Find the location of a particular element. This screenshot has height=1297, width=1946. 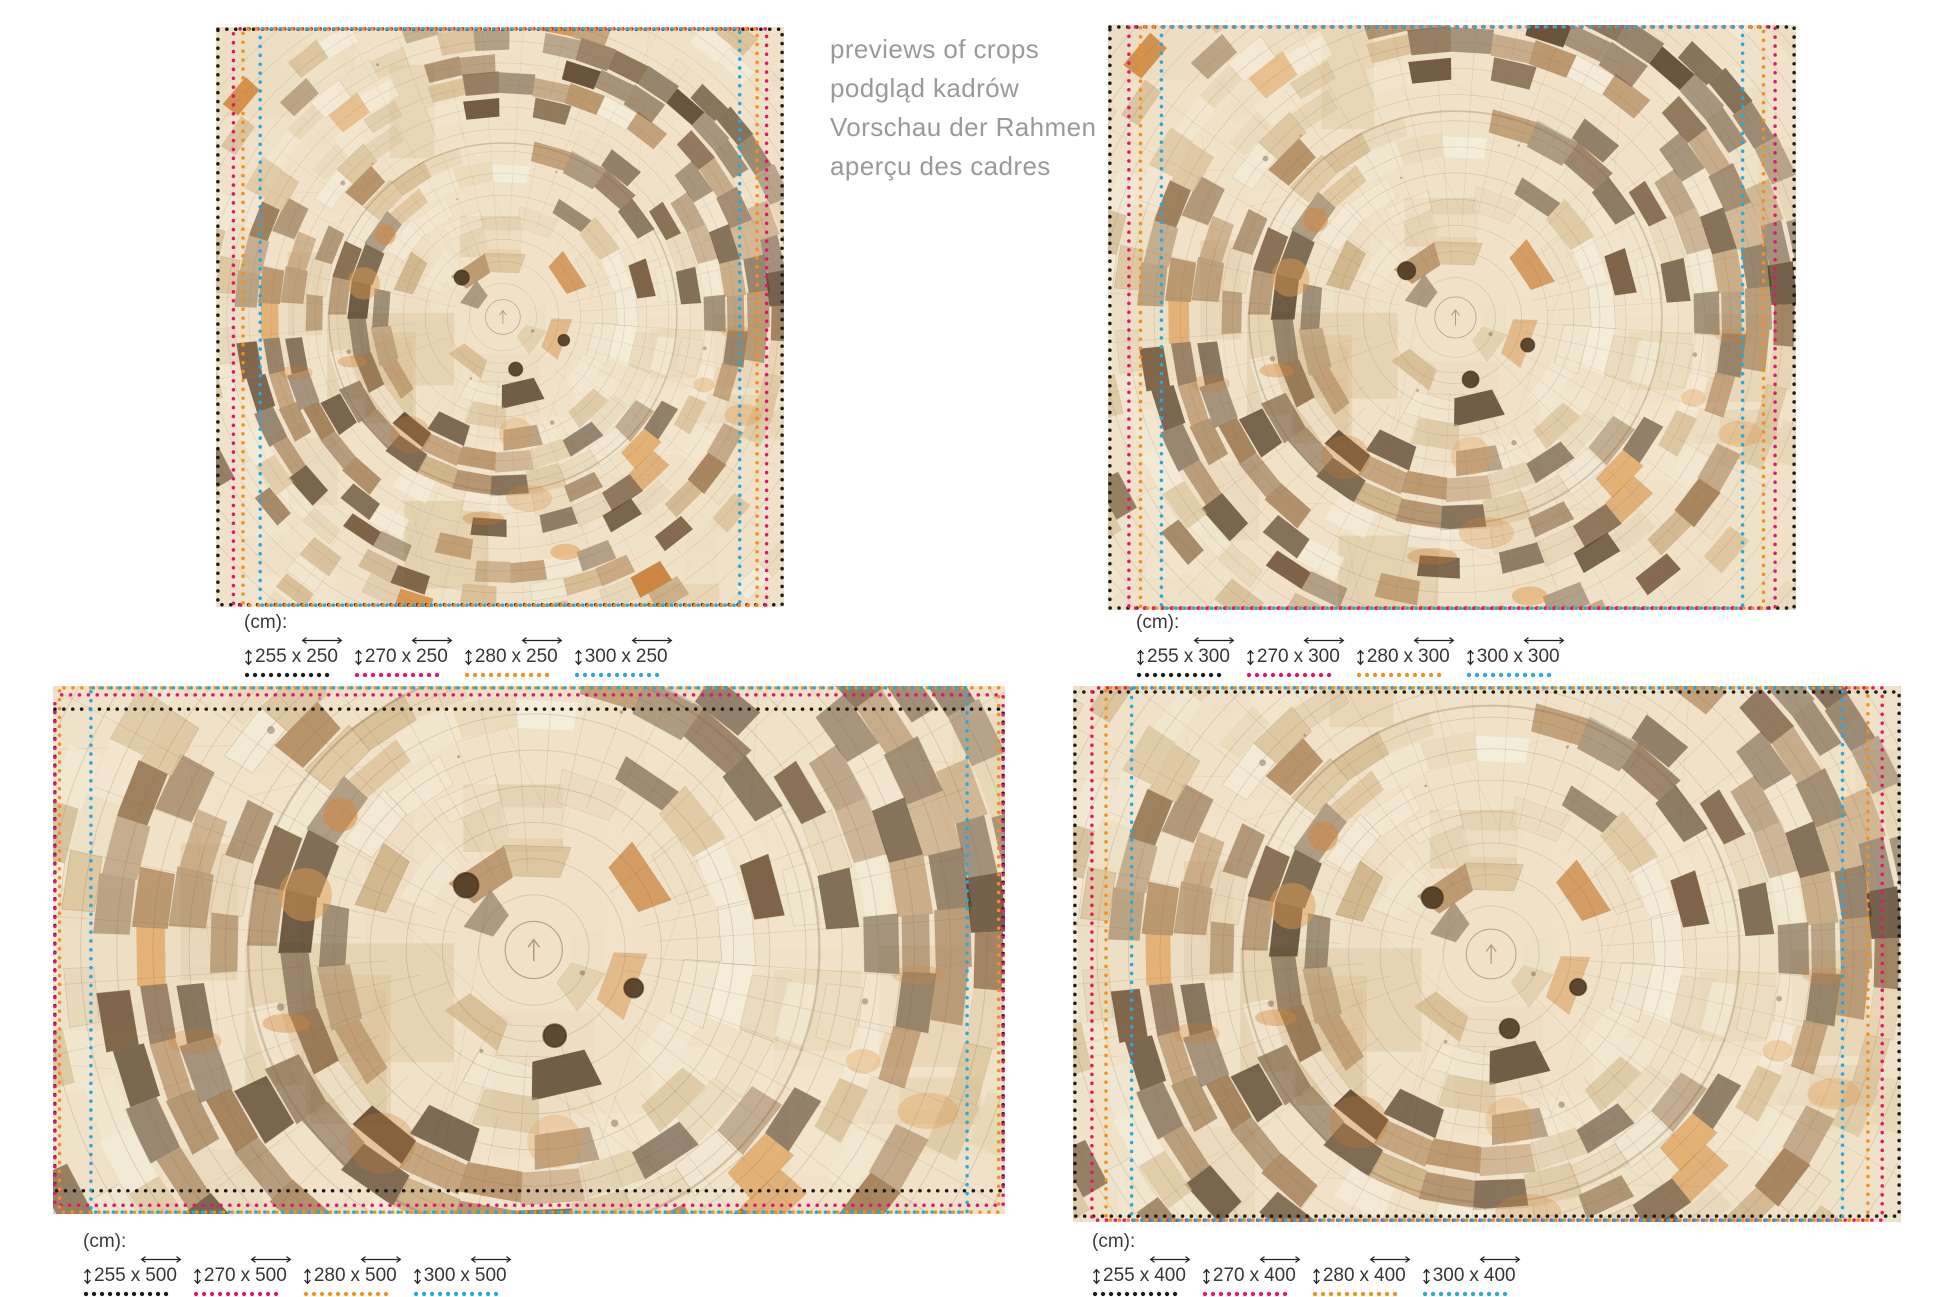

crop-frame-300x400 is located at coordinates (1487, 954).